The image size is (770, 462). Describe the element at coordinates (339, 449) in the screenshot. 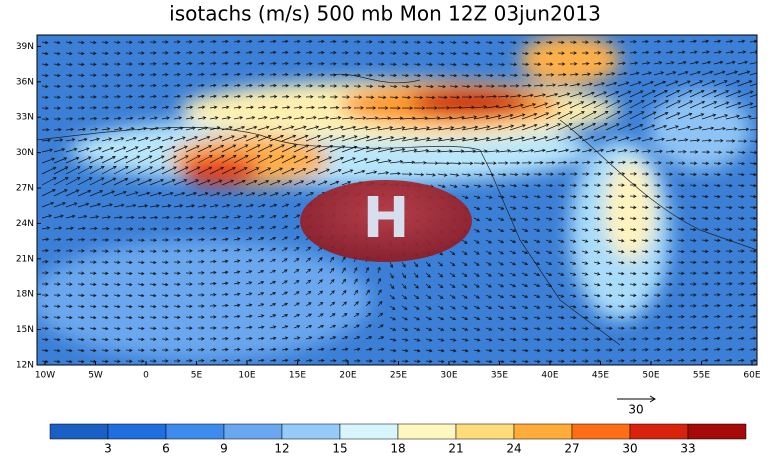

I see `colorbar-label: 15` at that location.